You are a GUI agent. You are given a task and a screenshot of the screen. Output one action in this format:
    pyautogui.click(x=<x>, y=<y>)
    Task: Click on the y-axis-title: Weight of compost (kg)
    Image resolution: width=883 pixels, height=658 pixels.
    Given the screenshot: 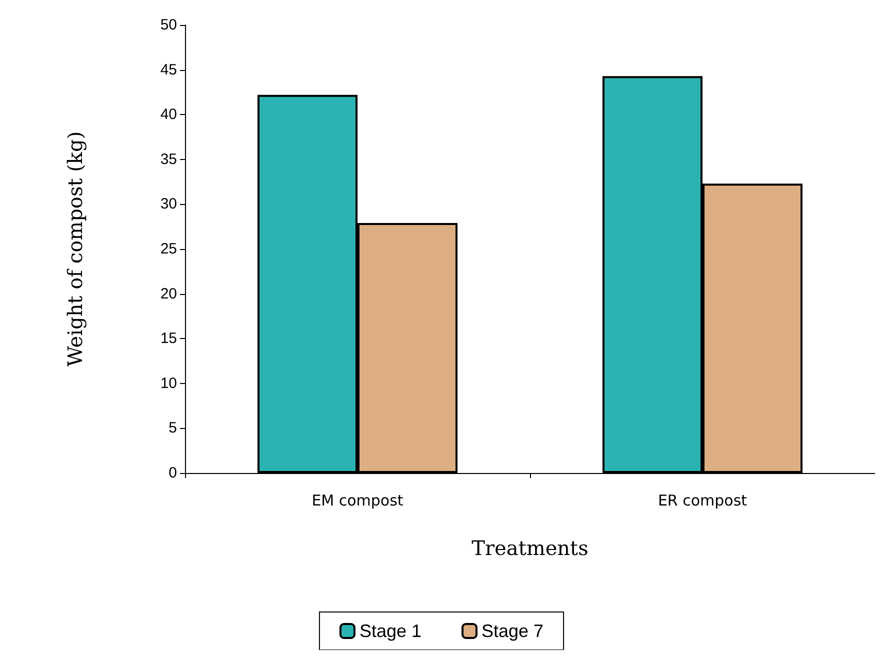 What is the action you would take?
    pyautogui.click(x=75, y=249)
    